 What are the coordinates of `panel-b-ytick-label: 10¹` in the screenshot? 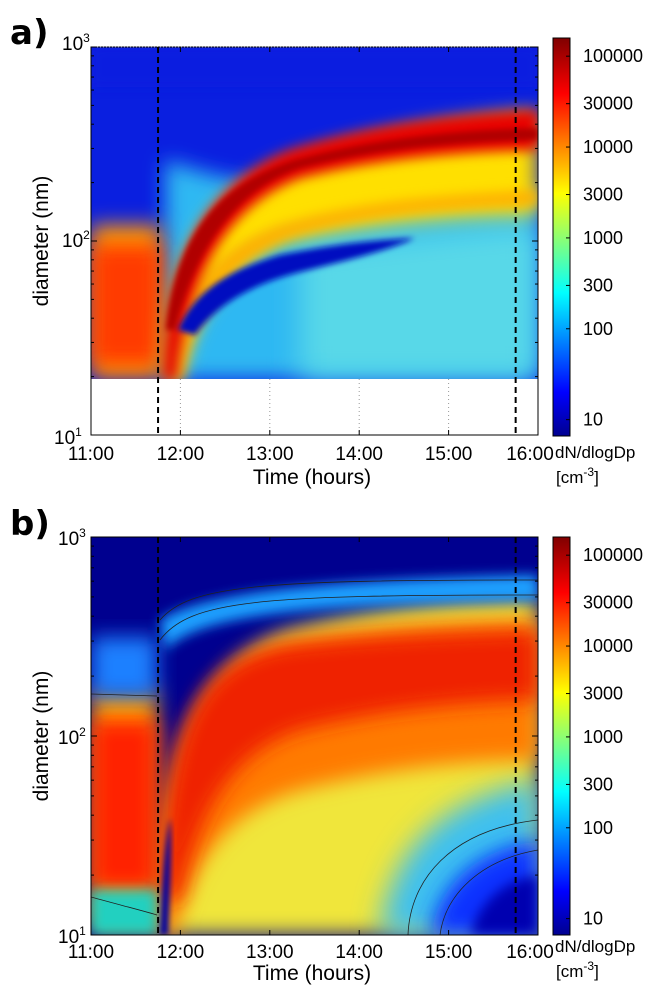 It's located at (72, 936).